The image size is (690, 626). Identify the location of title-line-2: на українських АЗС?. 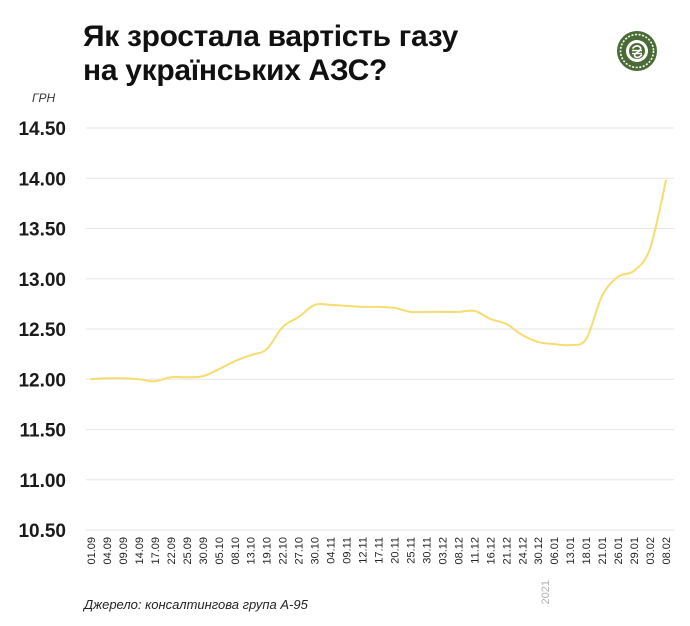
(235, 70).